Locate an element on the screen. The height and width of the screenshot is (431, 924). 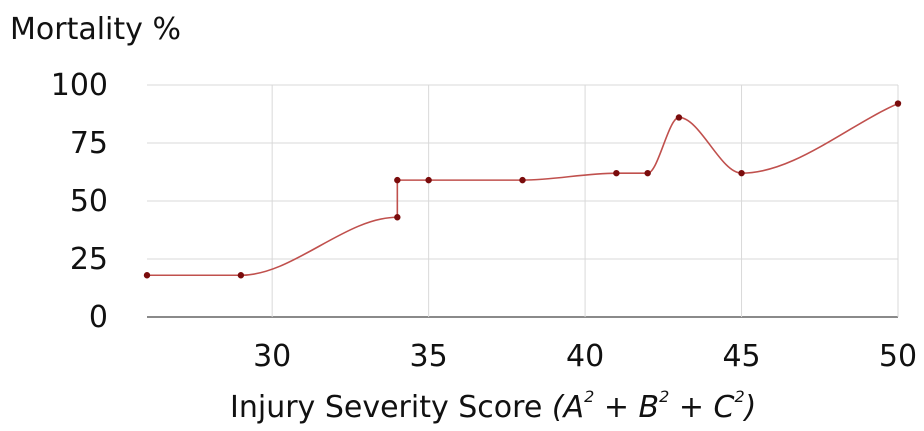
x-axis-title: Injury Severity Score (A2 + B2 + C2) is located at coordinates (493, 406).